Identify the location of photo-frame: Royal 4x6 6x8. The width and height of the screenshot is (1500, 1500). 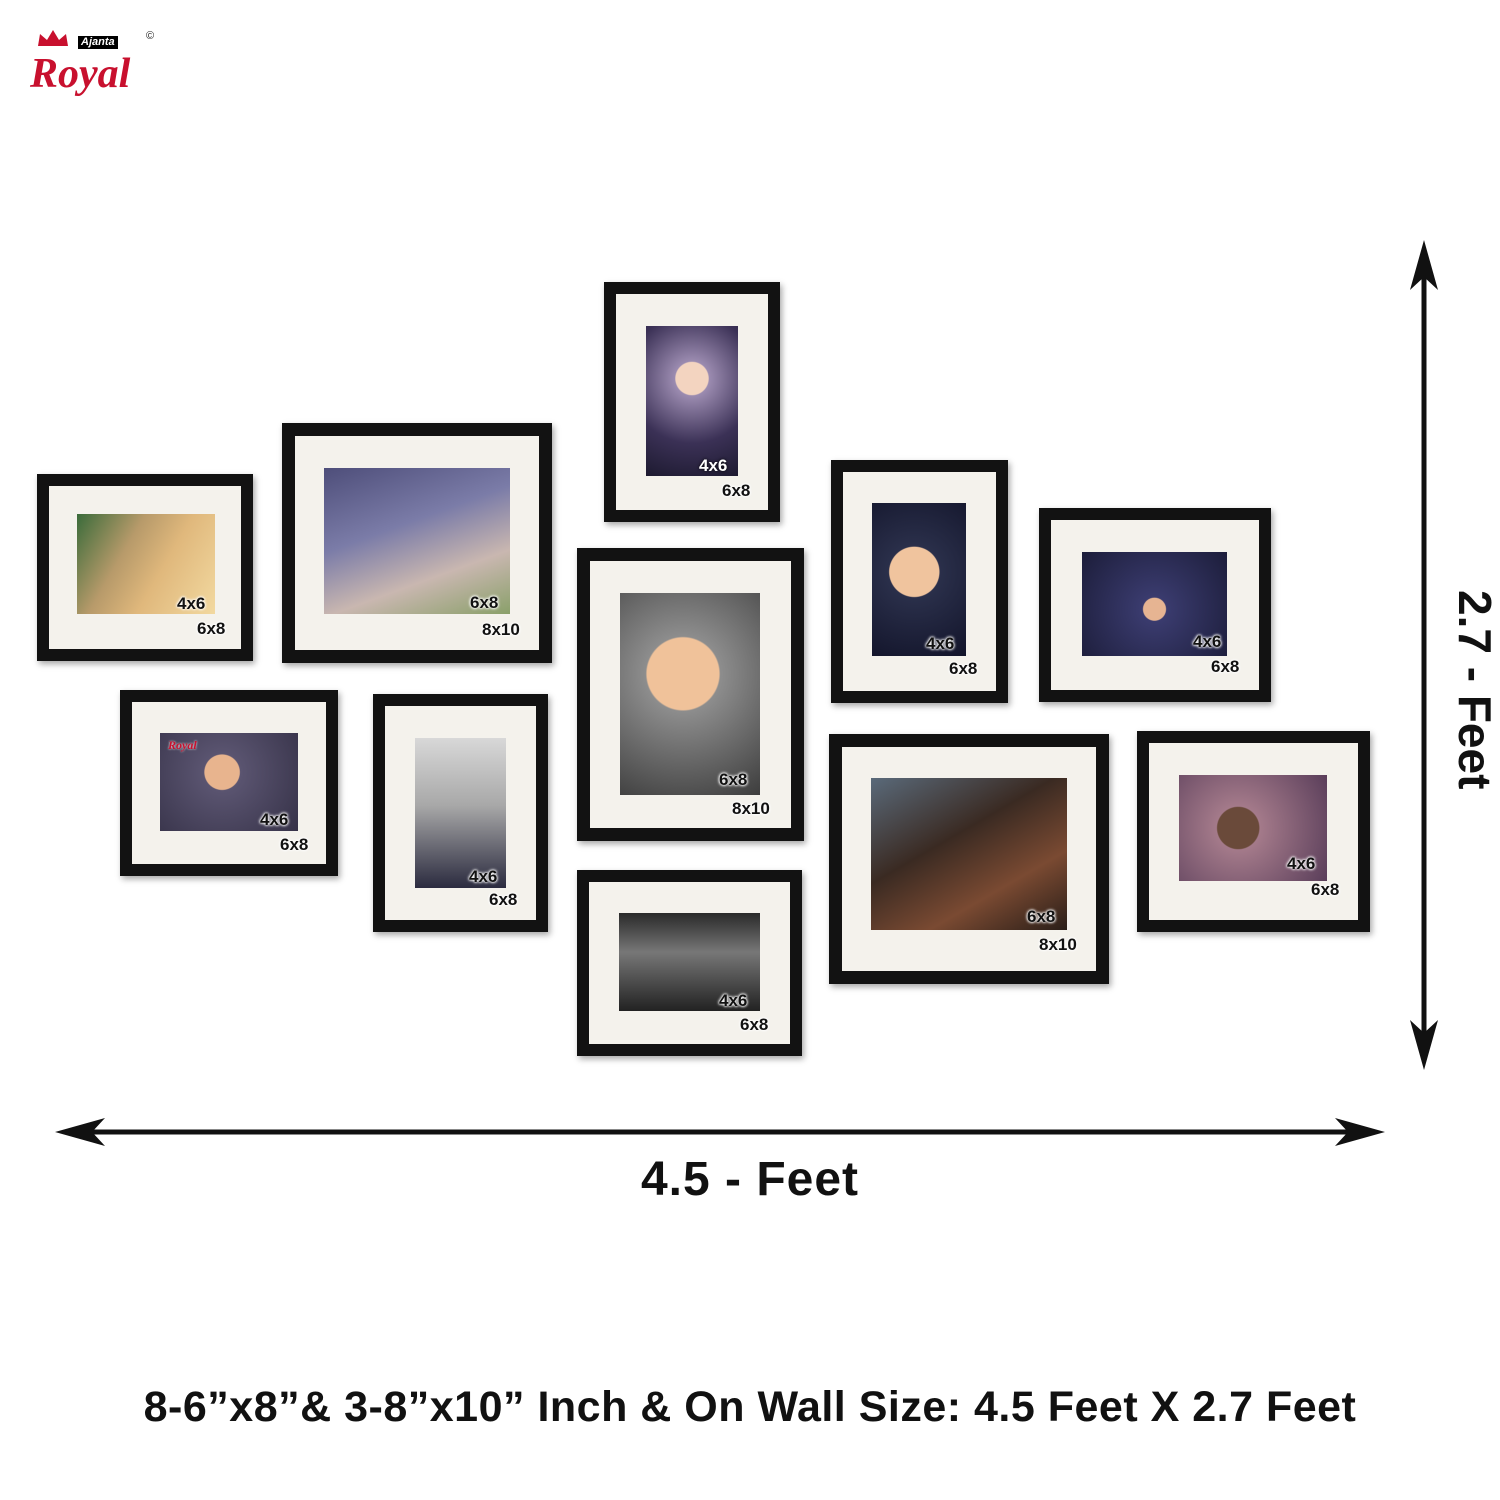
(229, 783).